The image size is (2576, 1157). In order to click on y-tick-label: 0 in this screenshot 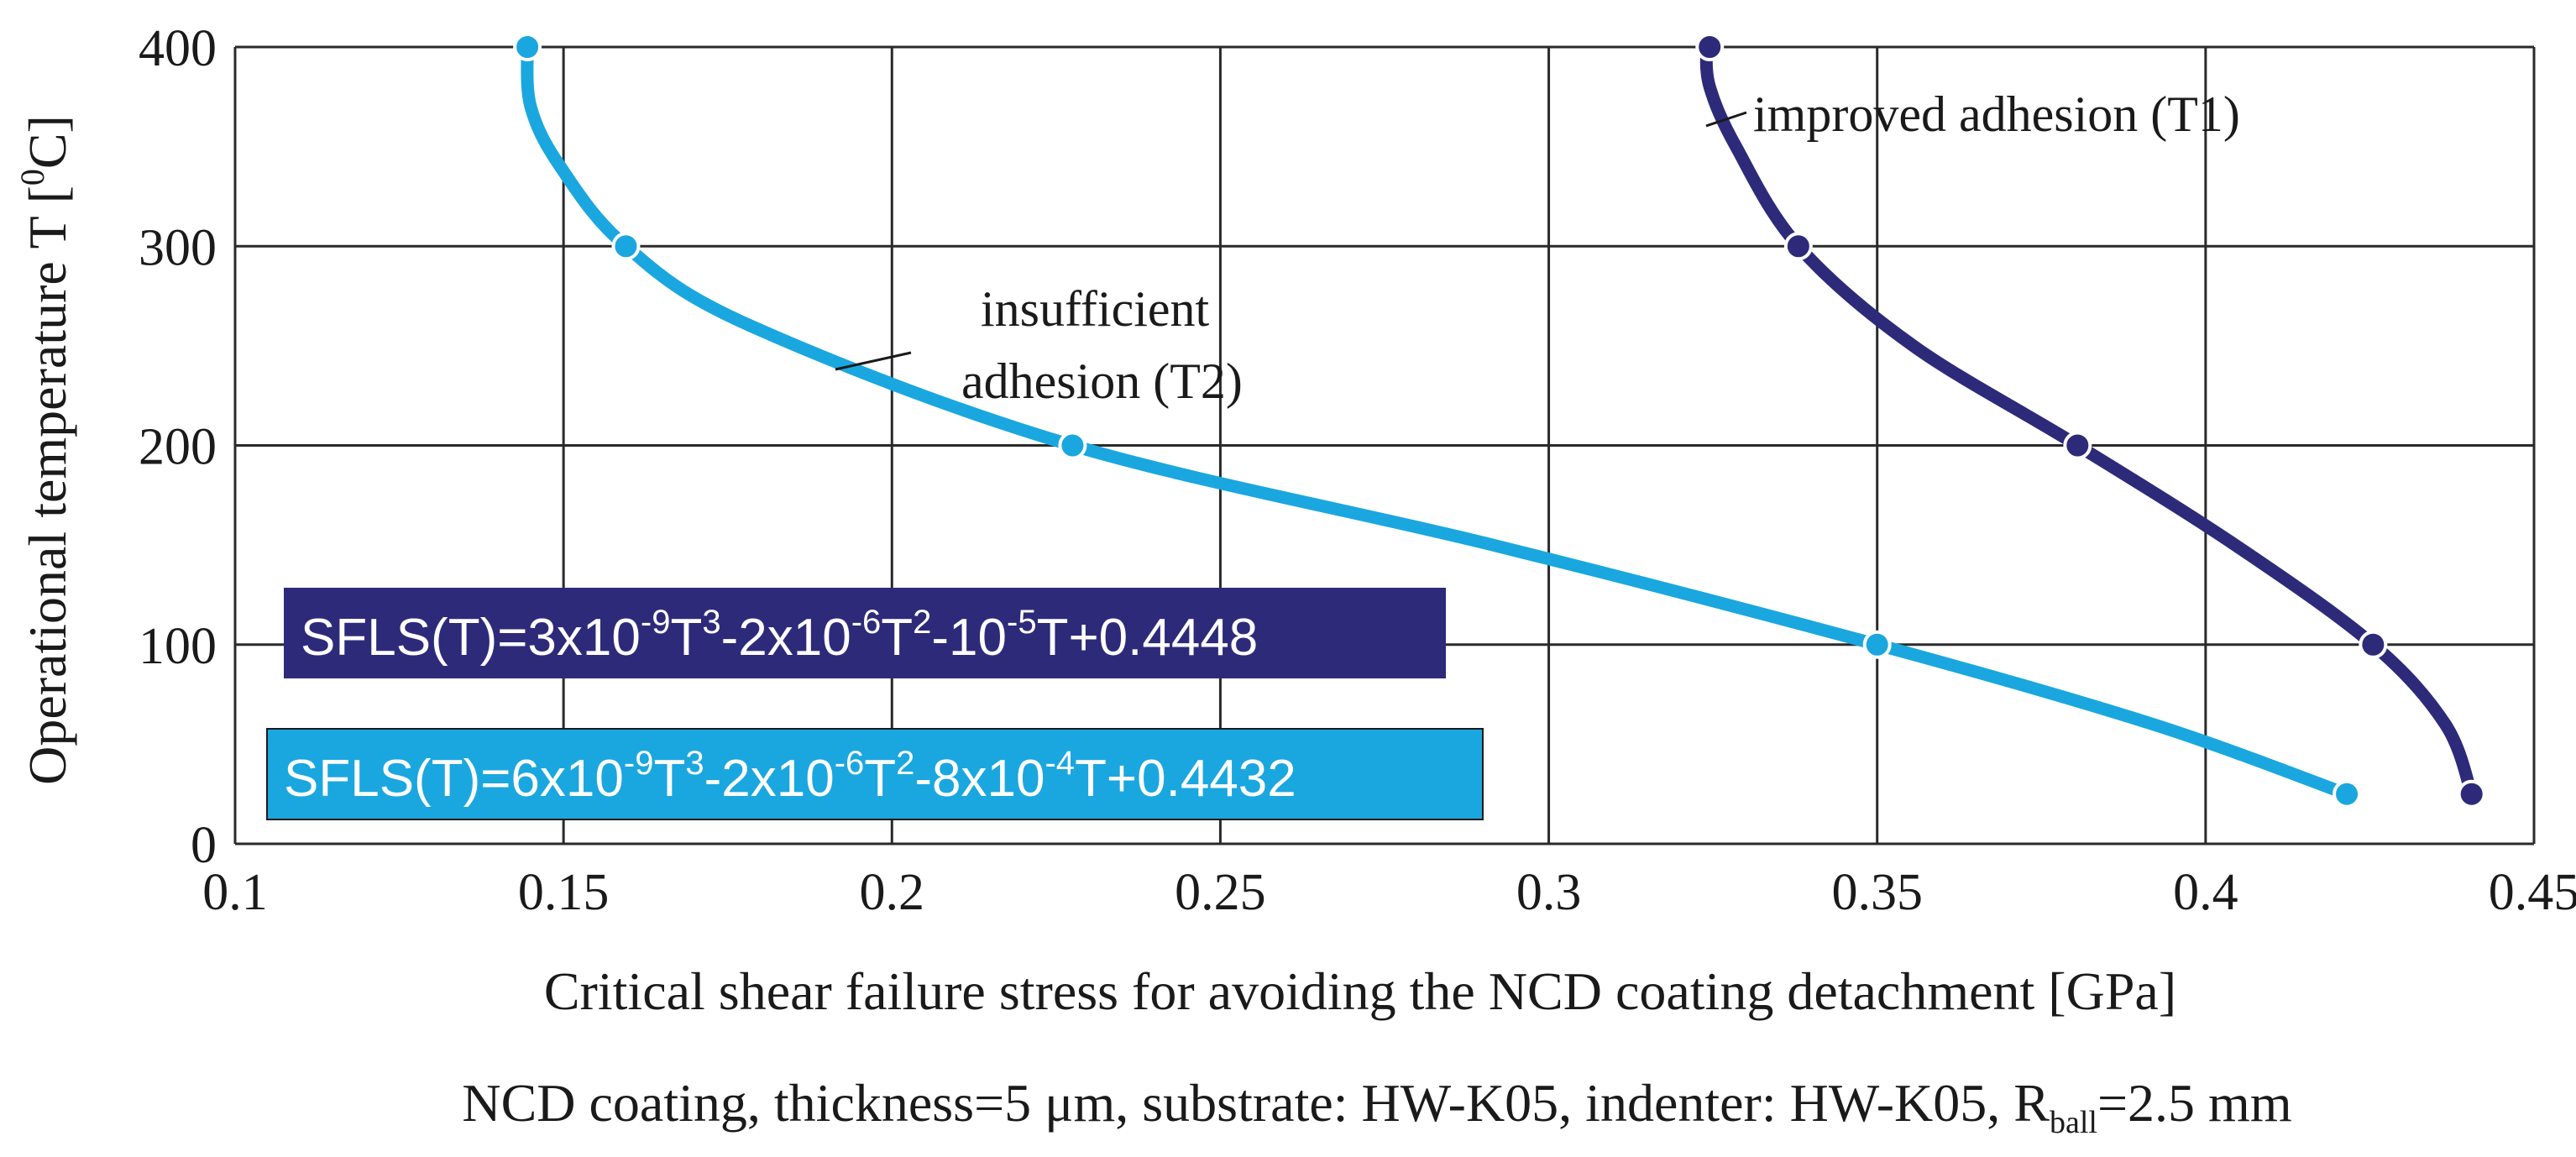, I will do `click(204, 845)`.